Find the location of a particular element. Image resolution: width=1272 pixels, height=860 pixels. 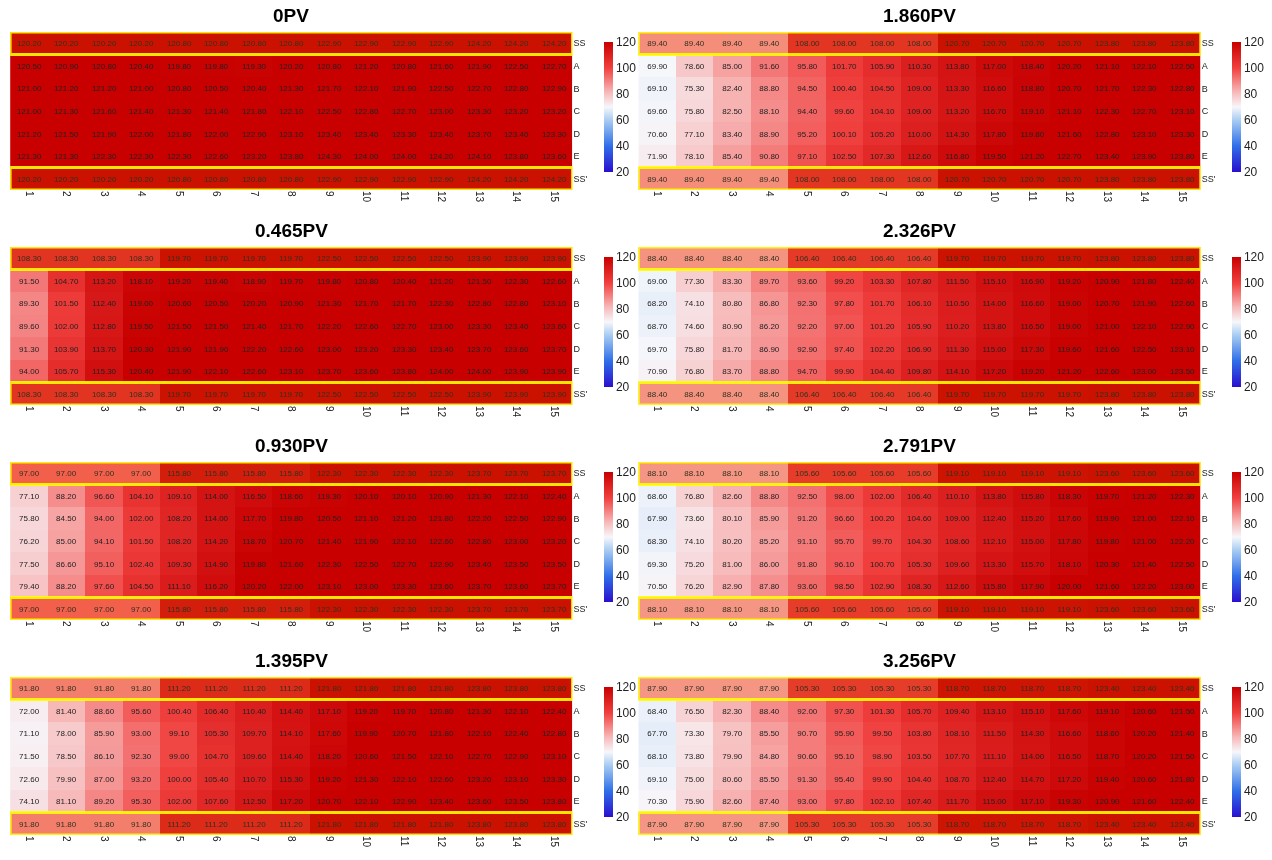

data-label: 84.80 is located at coordinates (769, 756).